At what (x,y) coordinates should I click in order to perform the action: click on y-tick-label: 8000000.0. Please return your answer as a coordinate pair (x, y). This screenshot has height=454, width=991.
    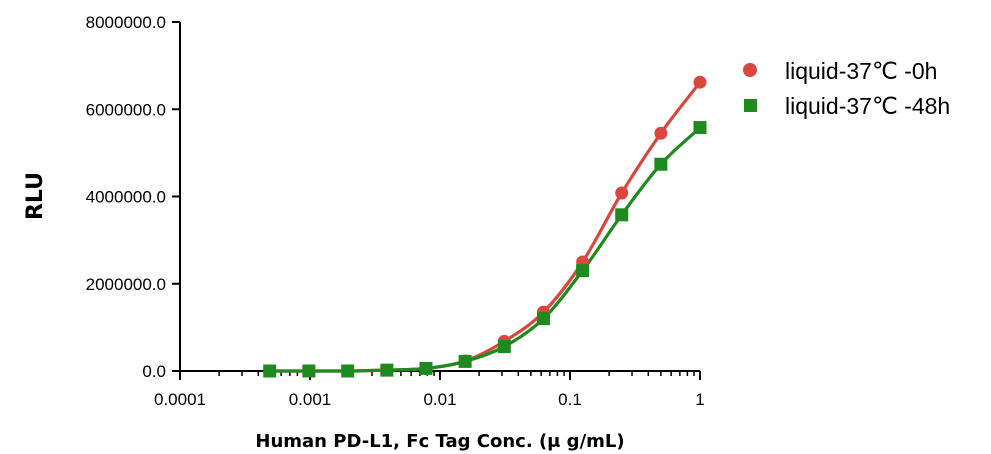
    Looking at the image, I should click on (126, 22).